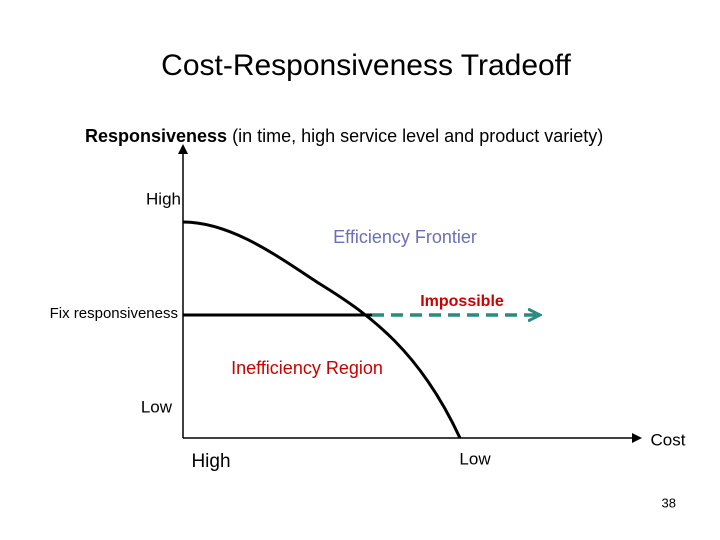 The image size is (720, 540). Describe the element at coordinates (210, 461) in the screenshot. I see `x-high: High` at that location.